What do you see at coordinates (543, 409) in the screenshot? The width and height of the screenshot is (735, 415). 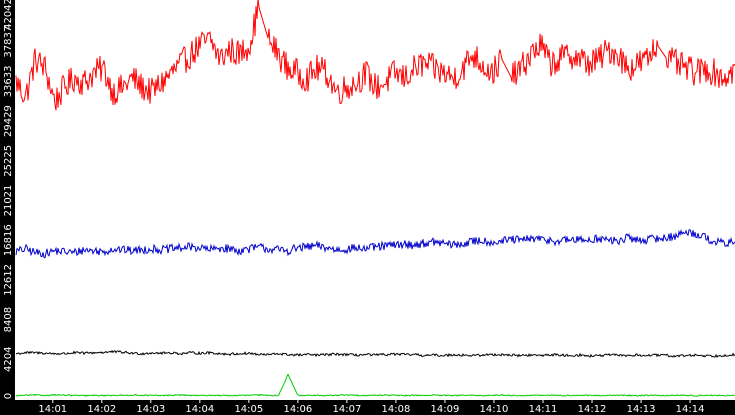 I see `x-tick-label: 14:11` at bounding box center [543, 409].